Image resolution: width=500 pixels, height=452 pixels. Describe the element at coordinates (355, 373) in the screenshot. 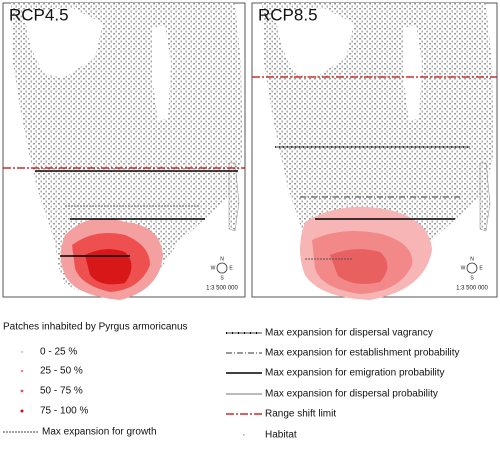

I see `legend-item: Max expansion for emigration probability` at that location.